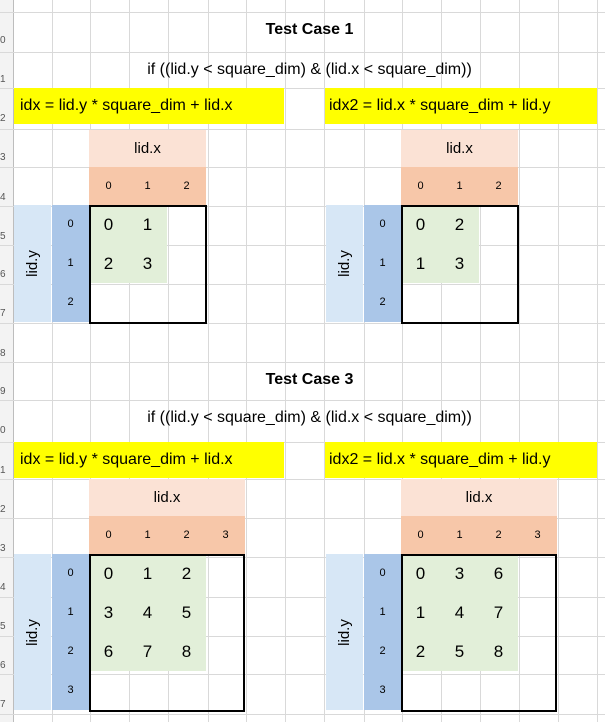 This screenshot has height=722, width=605. What do you see at coordinates (167, 535) in the screenshot?
I see `case3-left-col-index-band` at bounding box center [167, 535].